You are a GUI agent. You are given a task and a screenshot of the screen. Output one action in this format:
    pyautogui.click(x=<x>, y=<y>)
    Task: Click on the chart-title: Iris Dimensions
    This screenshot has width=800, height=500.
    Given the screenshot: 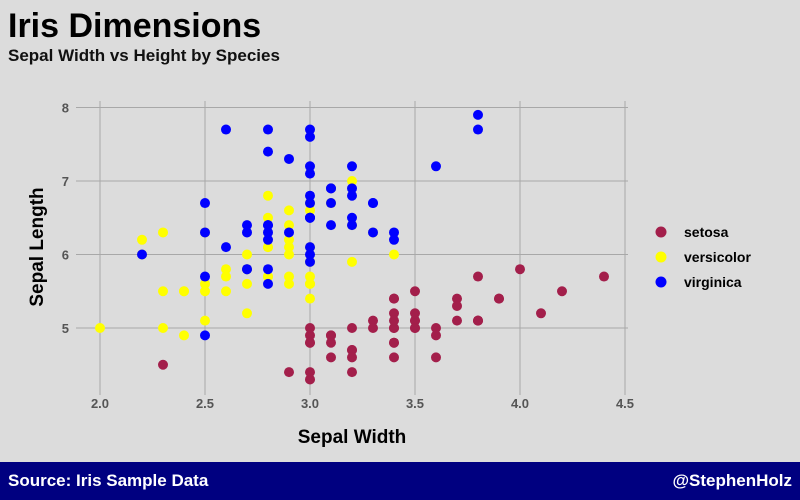 What is the action you would take?
    pyautogui.click(x=135, y=26)
    